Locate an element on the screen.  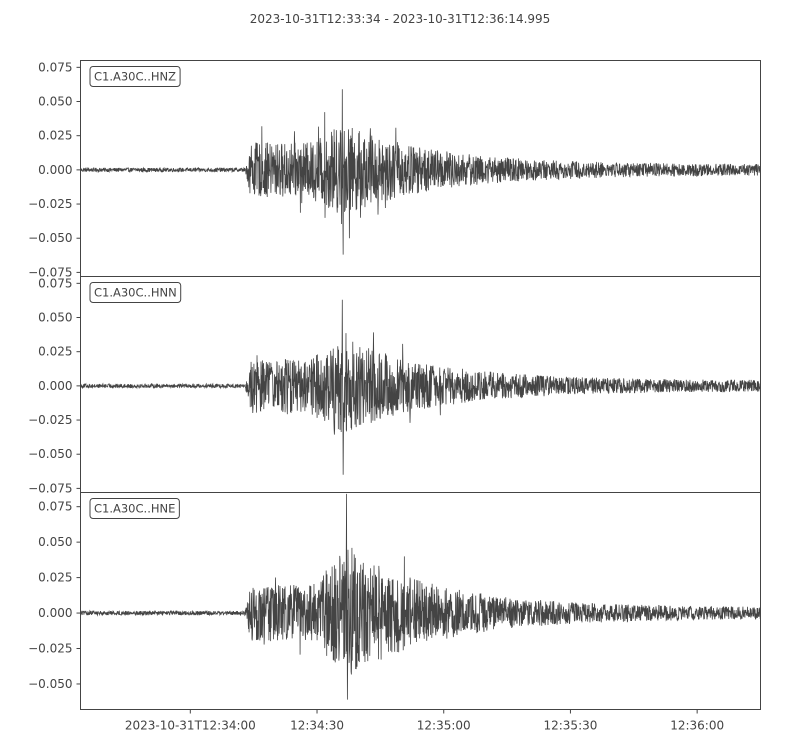
y-tick-label-3-5: −0.025 is located at coordinates (50, 649).